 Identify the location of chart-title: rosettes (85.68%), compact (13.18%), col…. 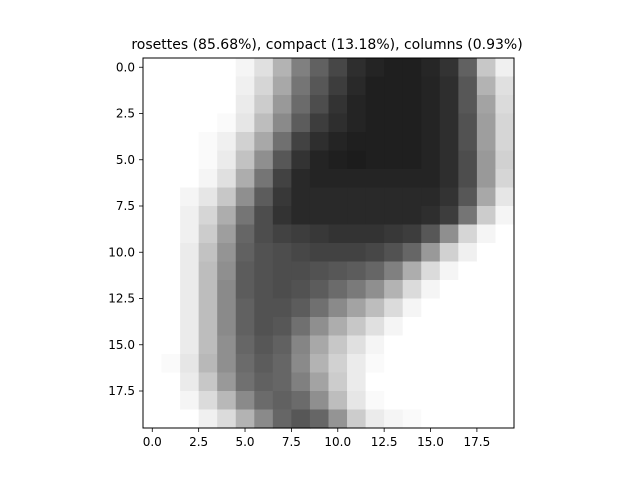
(326, 45).